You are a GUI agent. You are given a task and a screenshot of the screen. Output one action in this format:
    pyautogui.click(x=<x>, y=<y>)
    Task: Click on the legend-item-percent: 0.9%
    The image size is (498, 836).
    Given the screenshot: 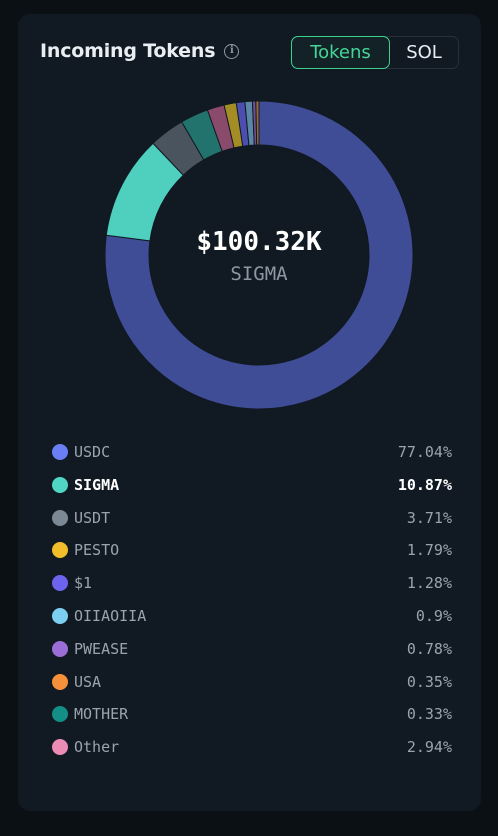 What is the action you would take?
    pyautogui.click(x=433, y=616)
    